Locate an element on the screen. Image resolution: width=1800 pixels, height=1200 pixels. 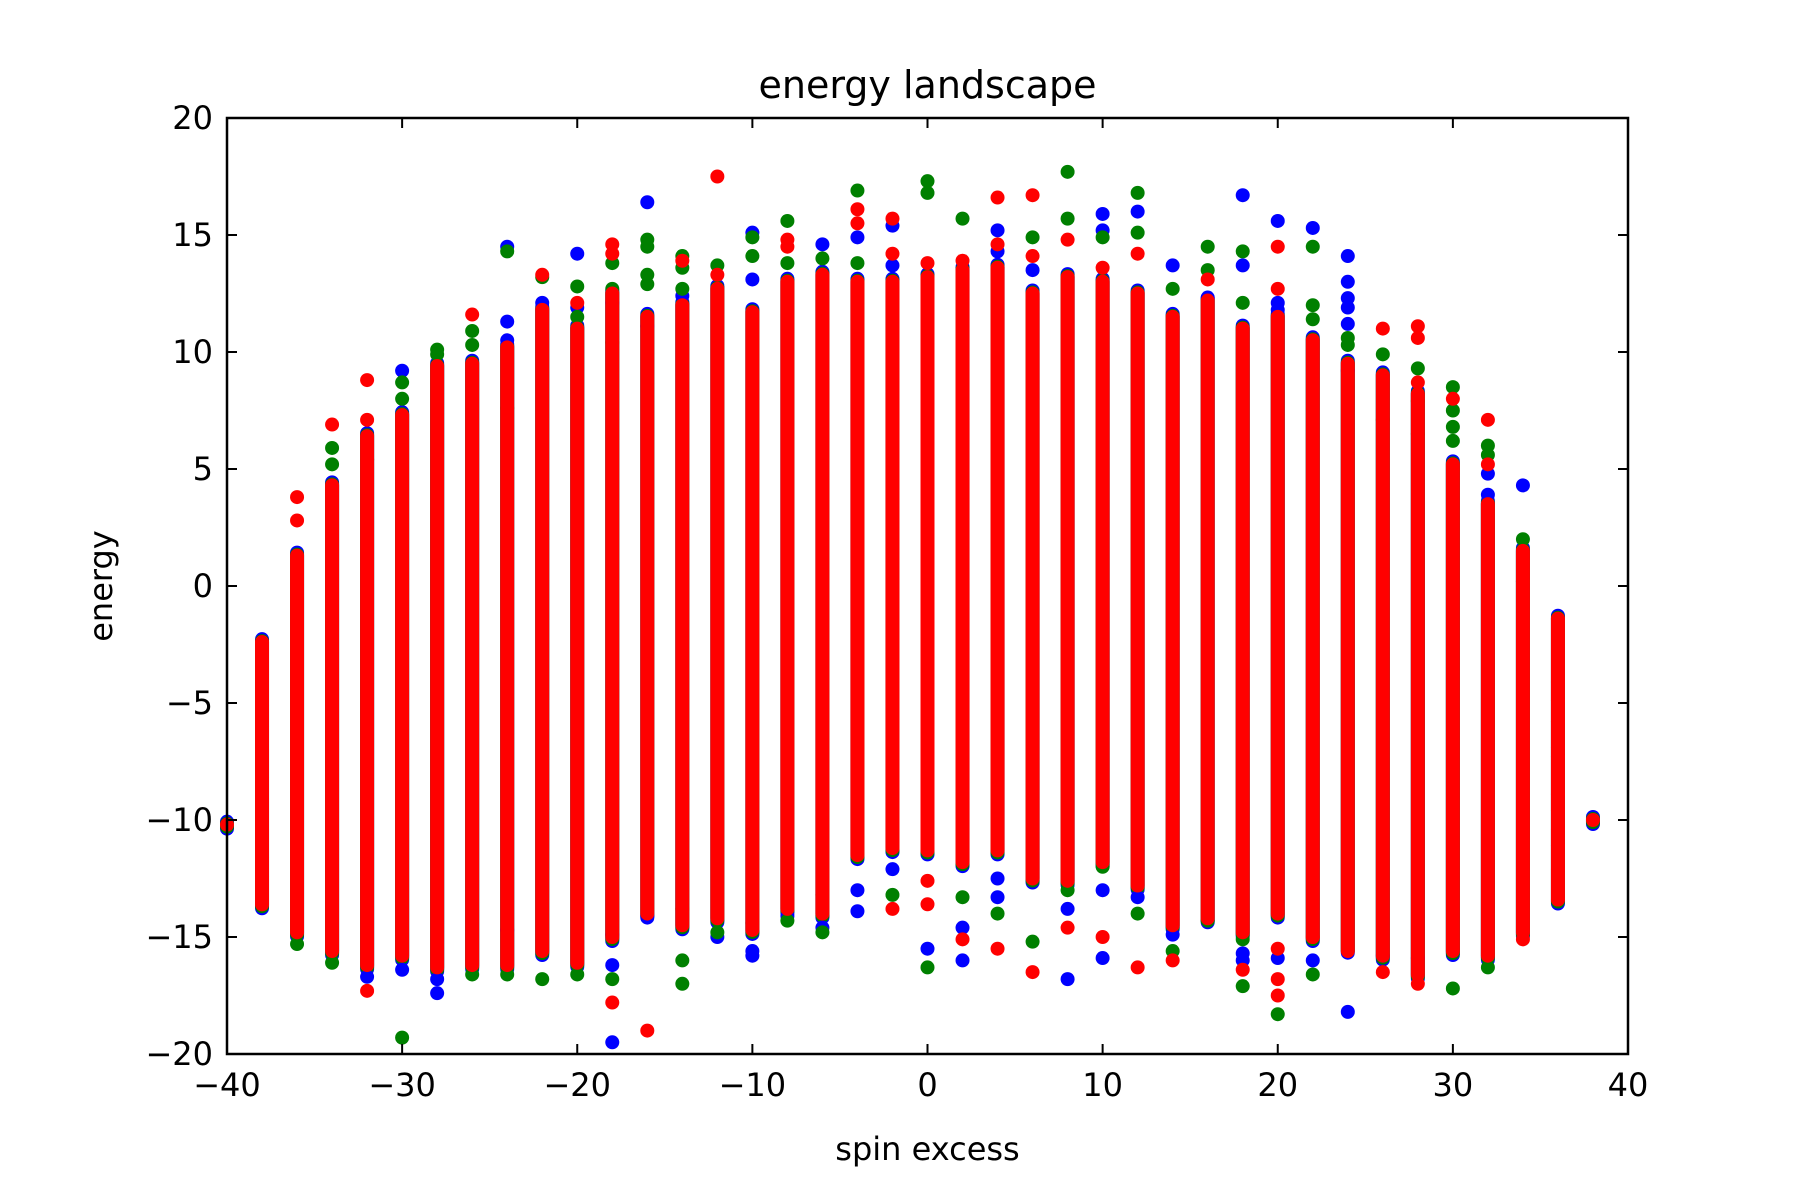
y-tick-label: −10 is located at coordinates (179, 820).